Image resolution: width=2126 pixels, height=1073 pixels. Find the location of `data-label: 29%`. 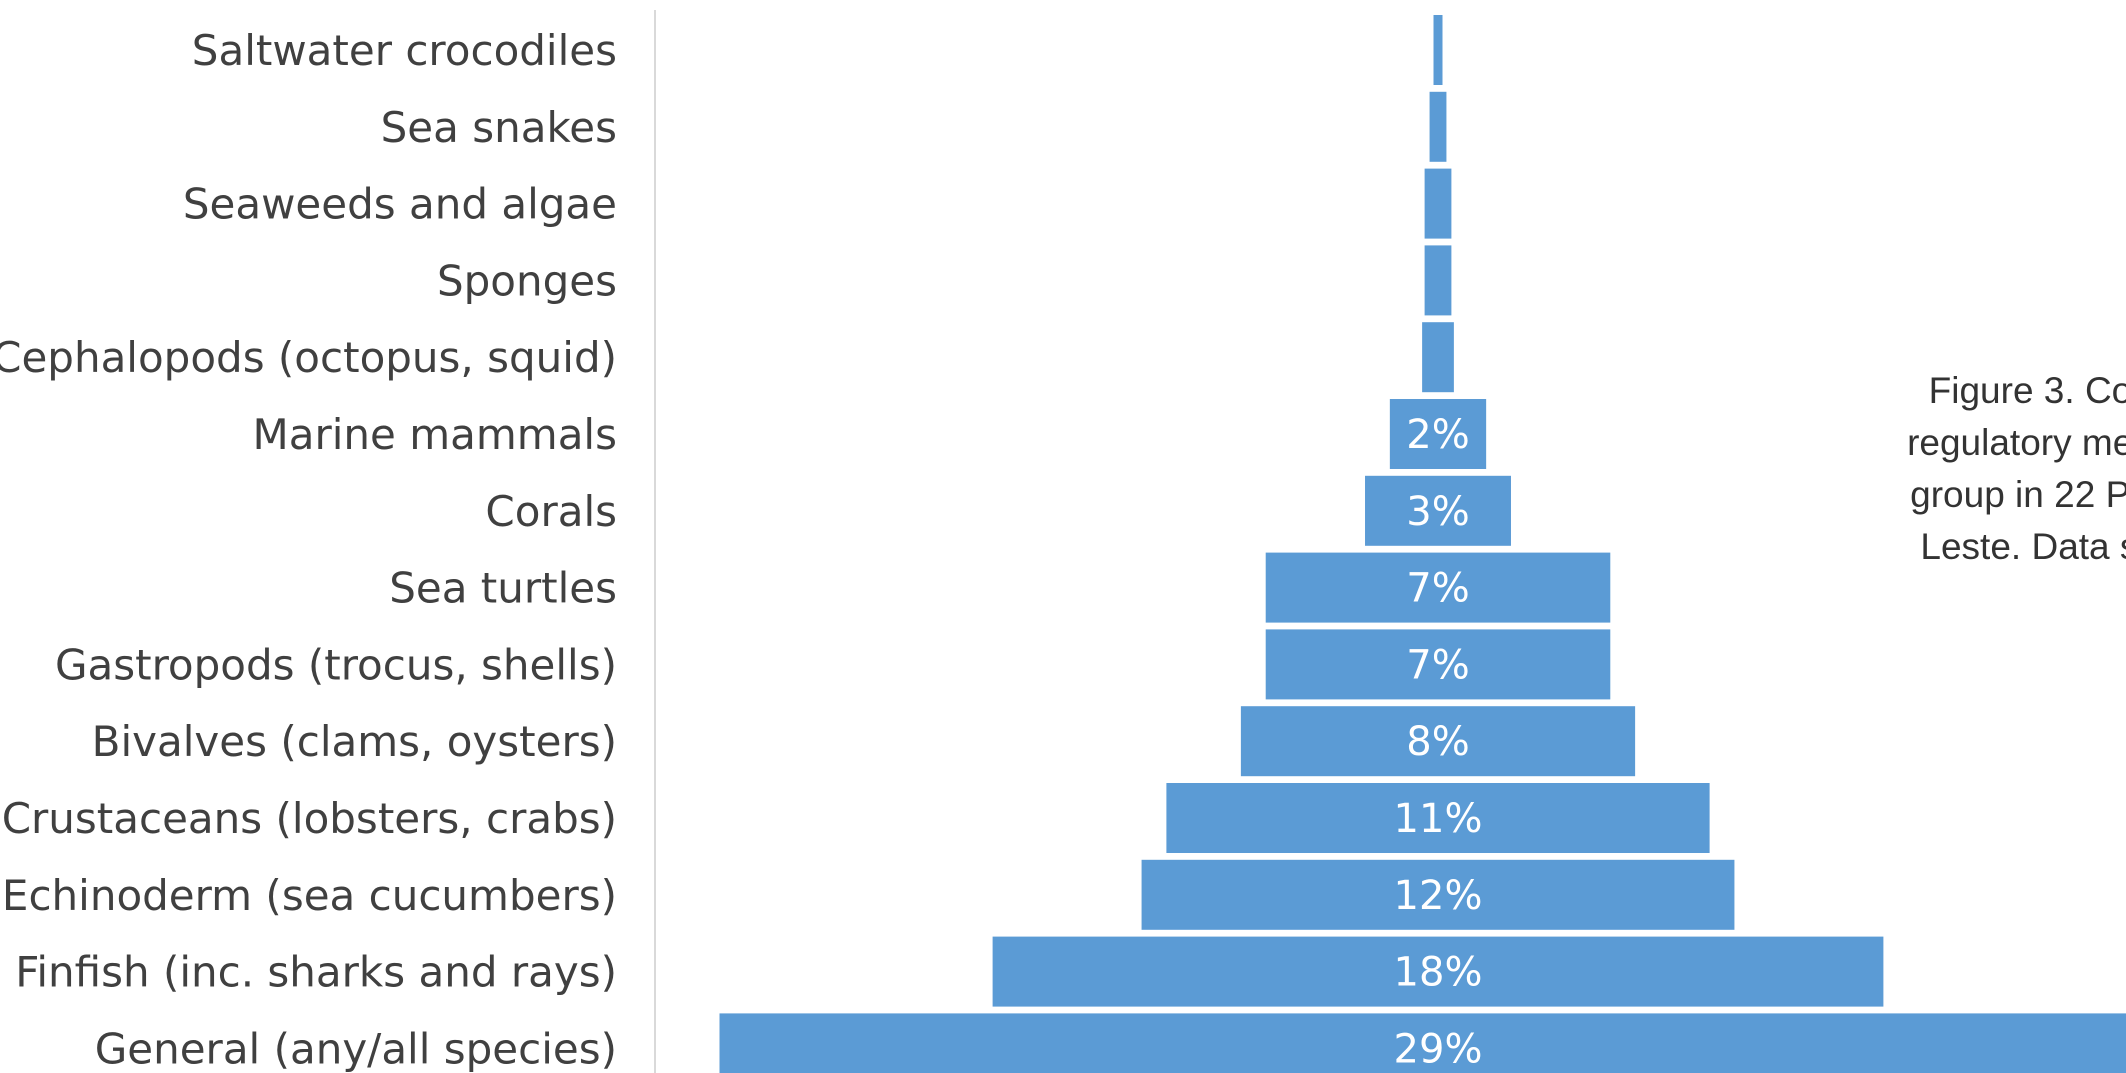

data-label: 29% is located at coordinates (1438, 1049).